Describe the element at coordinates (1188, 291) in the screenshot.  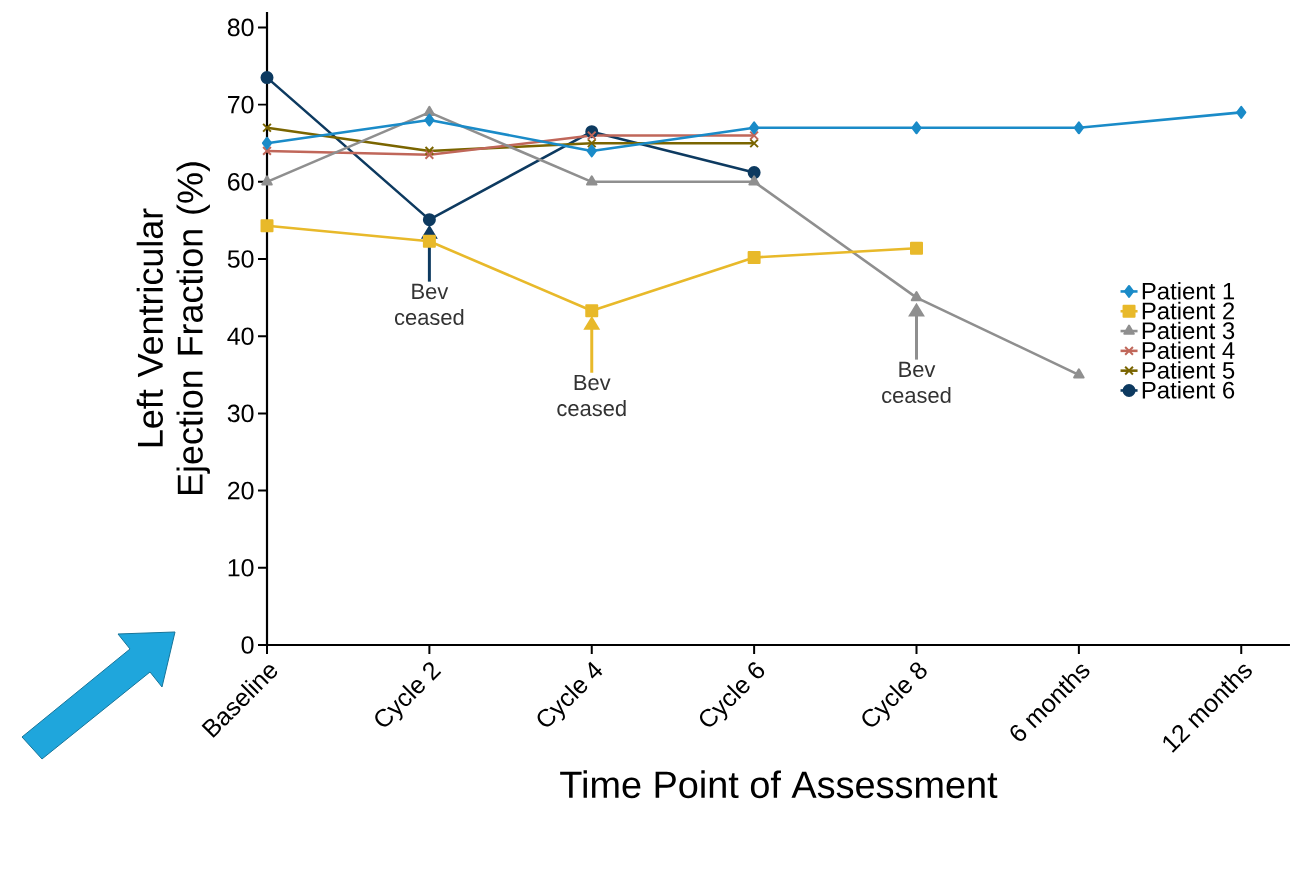
I see `legend-label: Patient 1` at that location.